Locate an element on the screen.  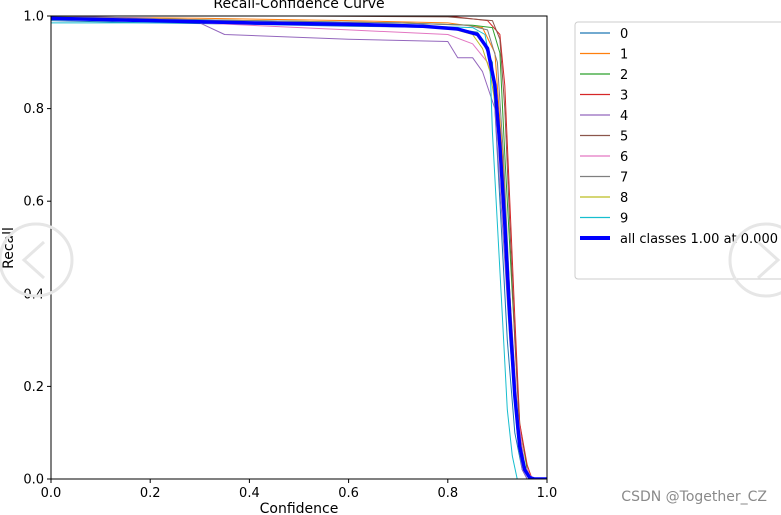
x-tick-label: 0.4 is located at coordinates (249, 493).